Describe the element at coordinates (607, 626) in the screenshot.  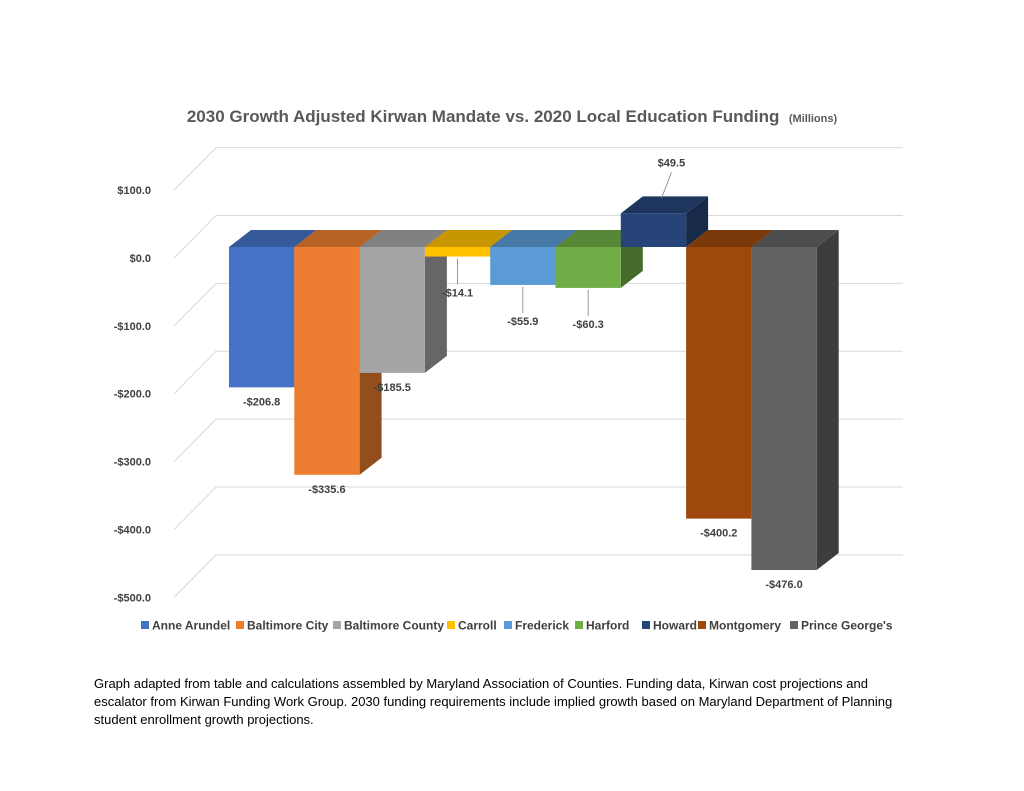
I see `legend-label: Harford` at that location.